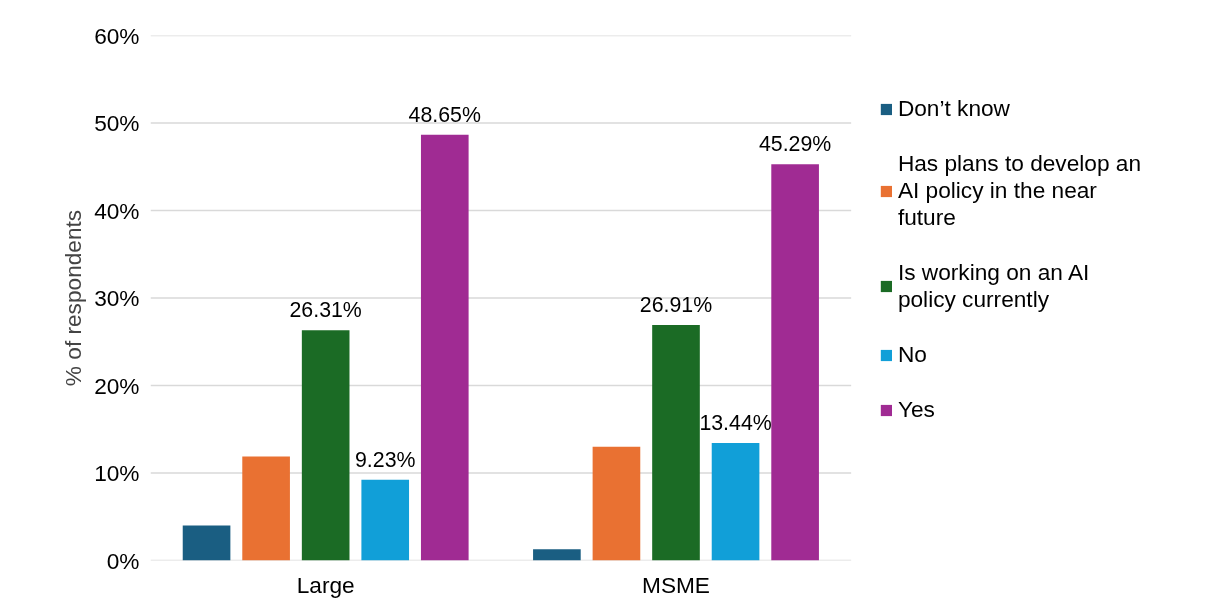 The width and height of the screenshot is (1211, 610). Describe the element at coordinates (117, 123) in the screenshot. I see `y-tick-label: 50%` at that location.